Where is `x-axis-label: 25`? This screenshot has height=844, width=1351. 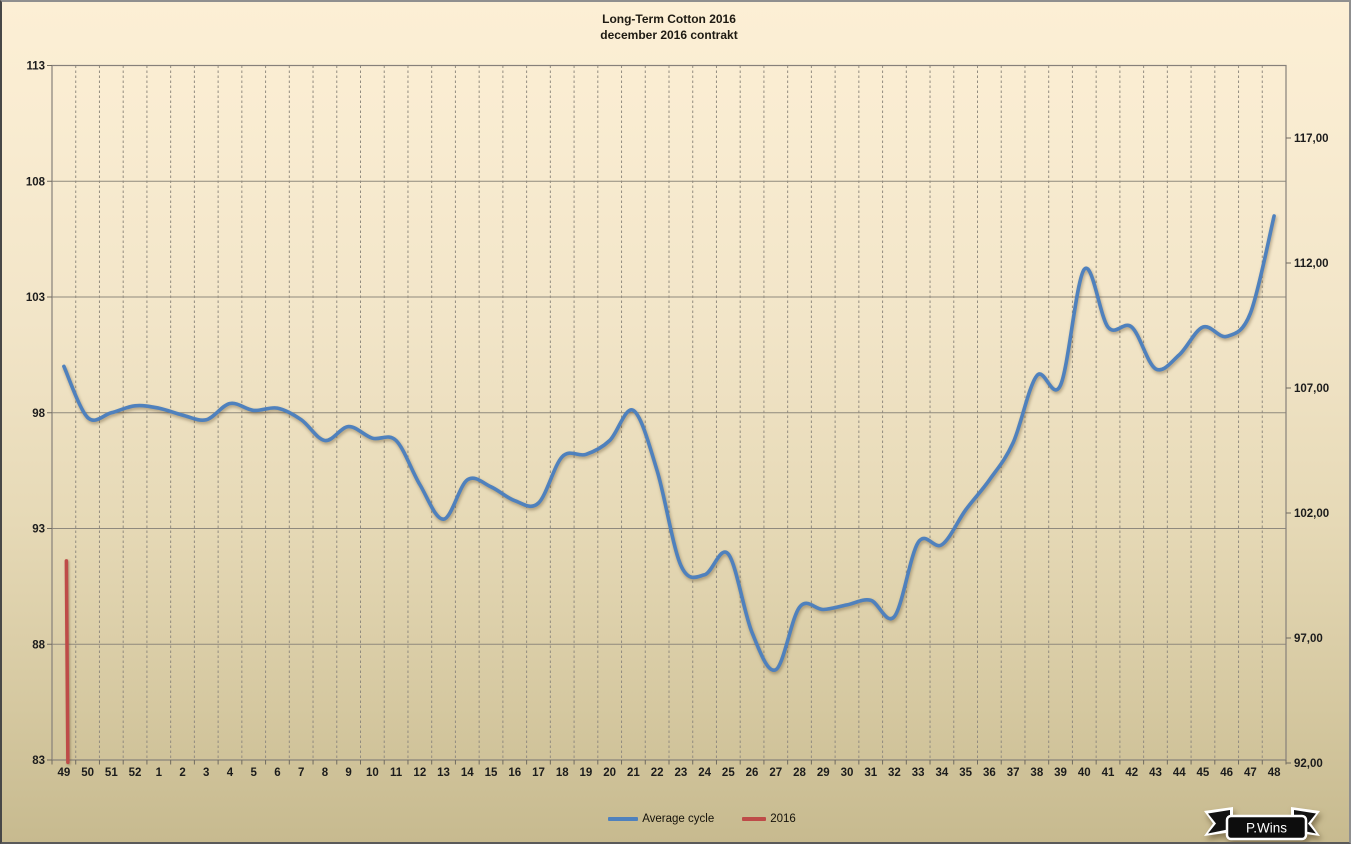
x-axis-label: 25 is located at coordinates (728, 773).